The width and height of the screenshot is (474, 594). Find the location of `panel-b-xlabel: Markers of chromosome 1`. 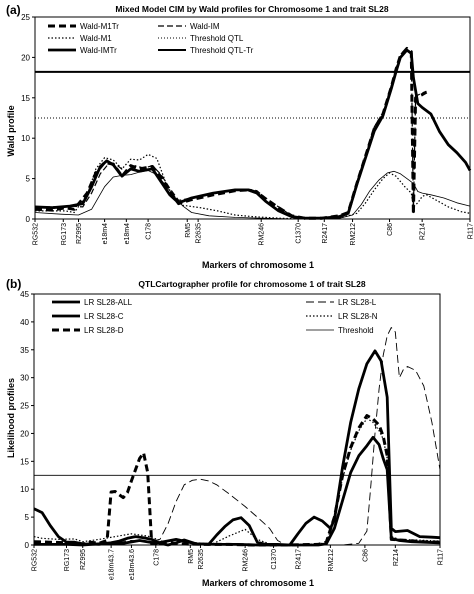

panel-b-xlabel: Markers of chromosome 1 is located at coordinates (258, 583).